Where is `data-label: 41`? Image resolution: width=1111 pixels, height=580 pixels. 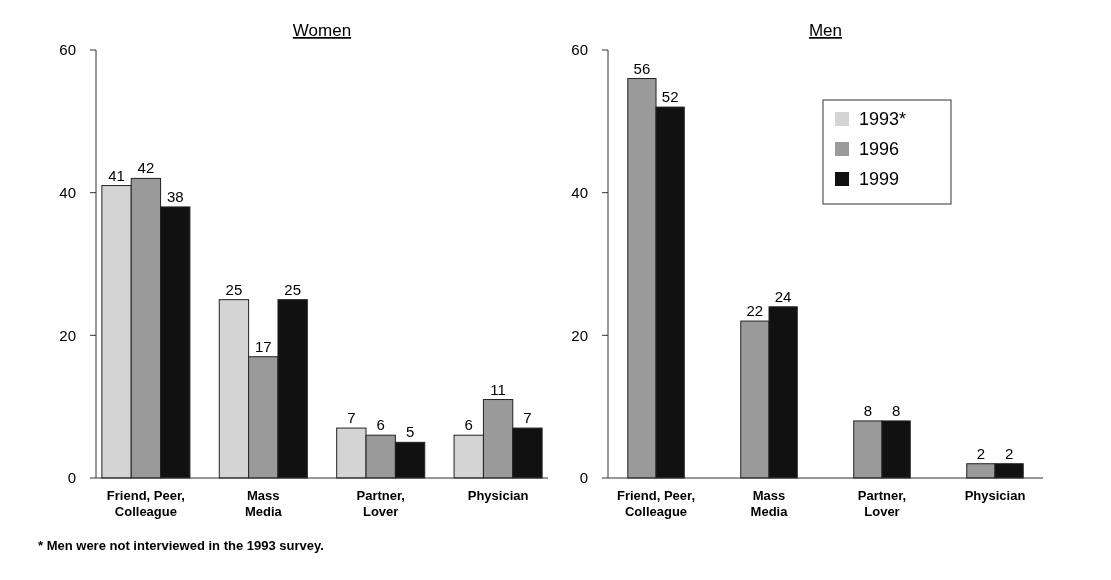 data-label: 41 is located at coordinates (116, 175).